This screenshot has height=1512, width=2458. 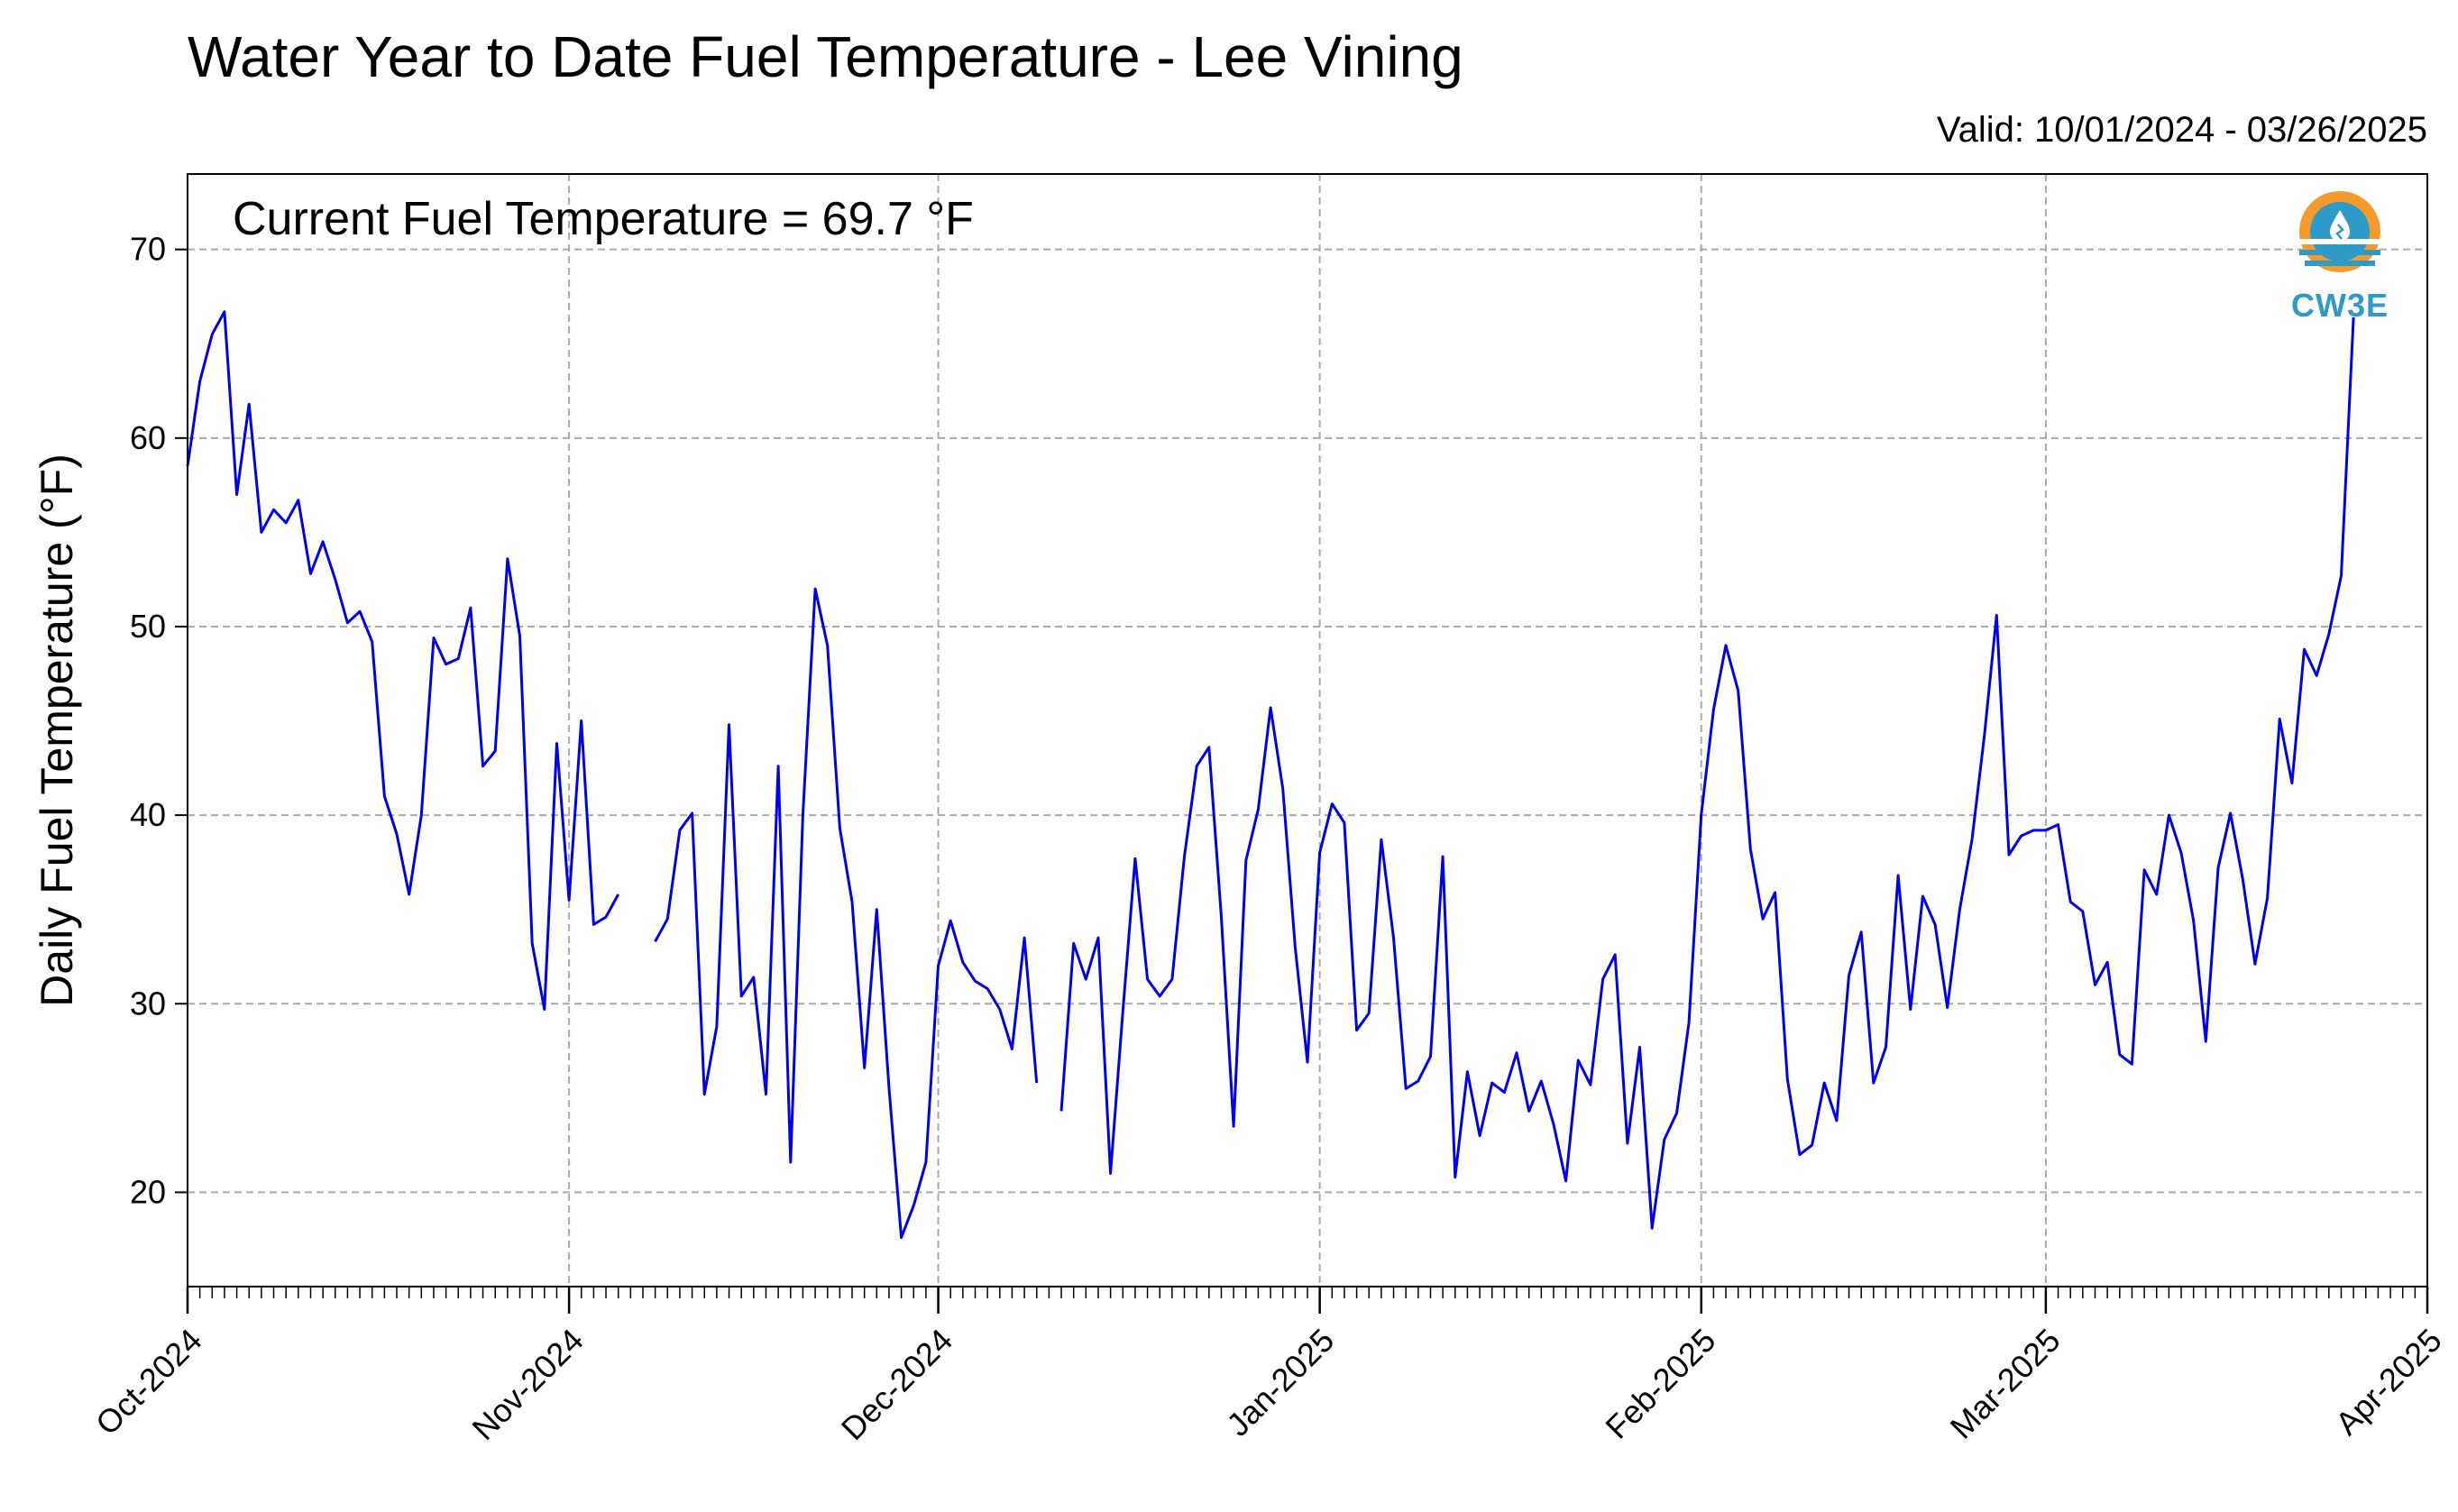 What do you see at coordinates (148, 815) in the screenshot?
I see `y-tick-label: 40` at bounding box center [148, 815].